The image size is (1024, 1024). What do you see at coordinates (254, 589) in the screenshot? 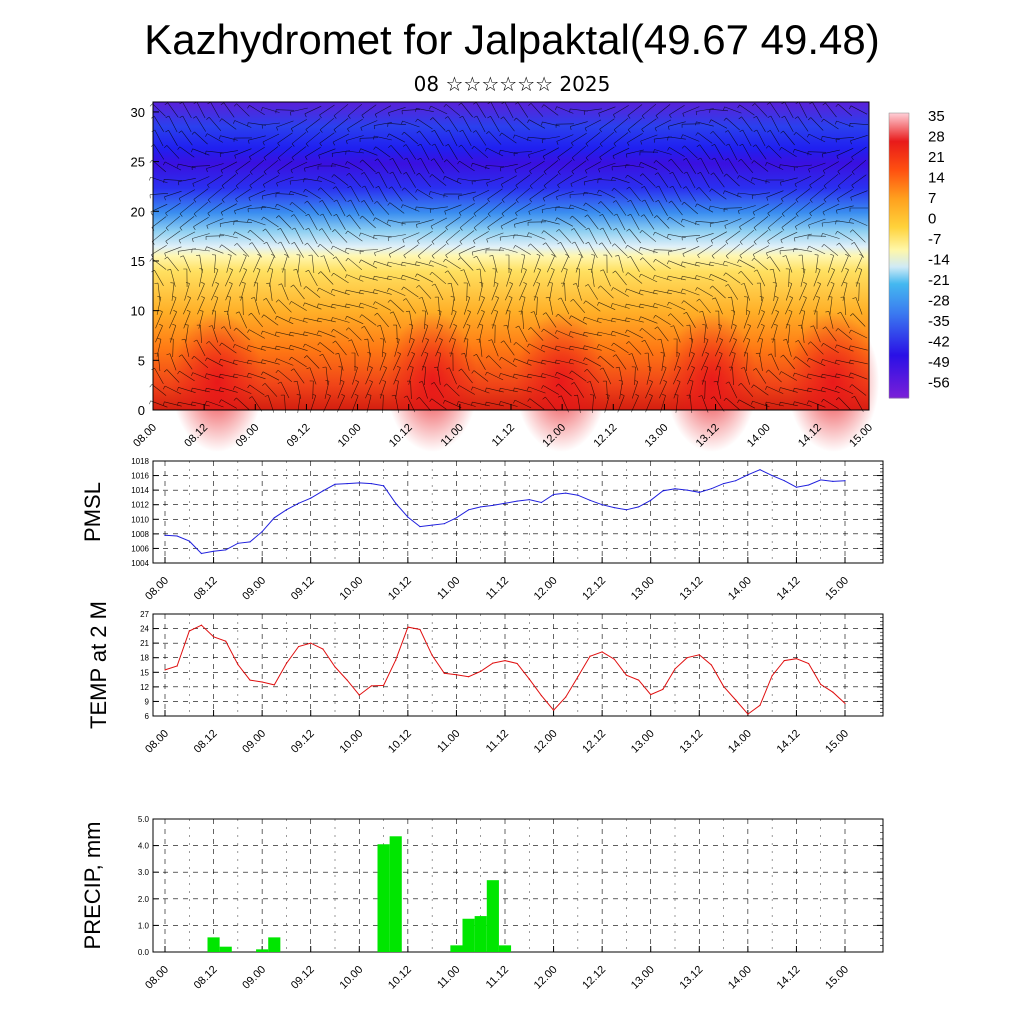
I see `pmsl-x-tick-label: 09.00` at bounding box center [254, 589].